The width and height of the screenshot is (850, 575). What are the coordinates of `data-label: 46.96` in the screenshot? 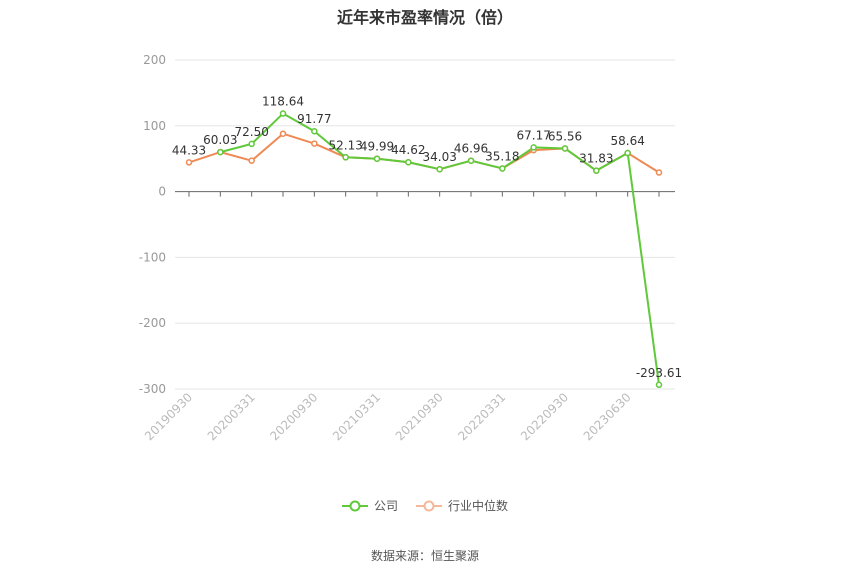 It's located at (471, 149).